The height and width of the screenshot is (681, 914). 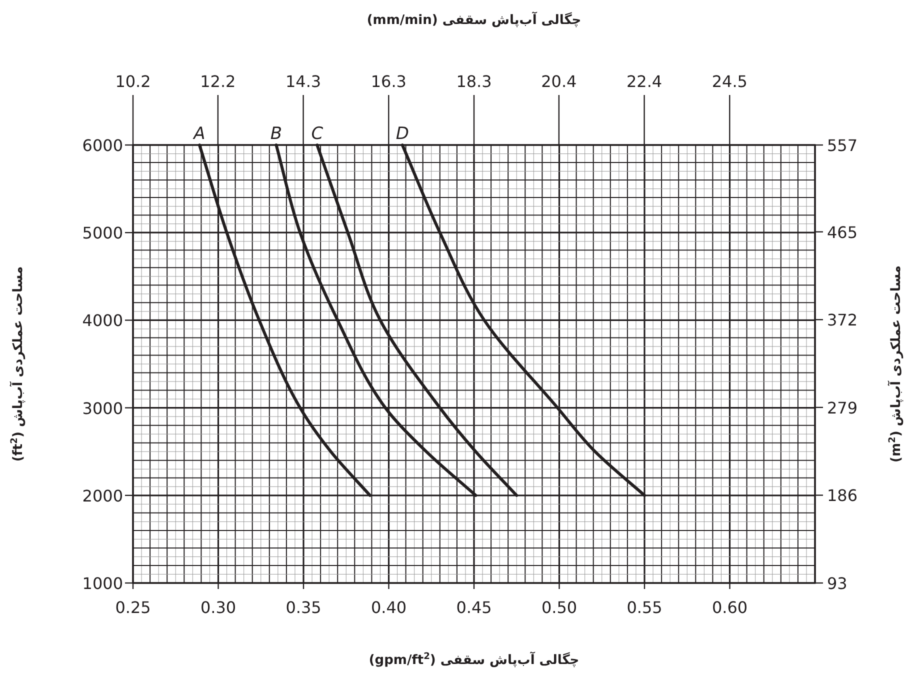 What do you see at coordinates (388, 607) in the screenshot?
I see `x-tick-label: 0.40` at bounding box center [388, 607].